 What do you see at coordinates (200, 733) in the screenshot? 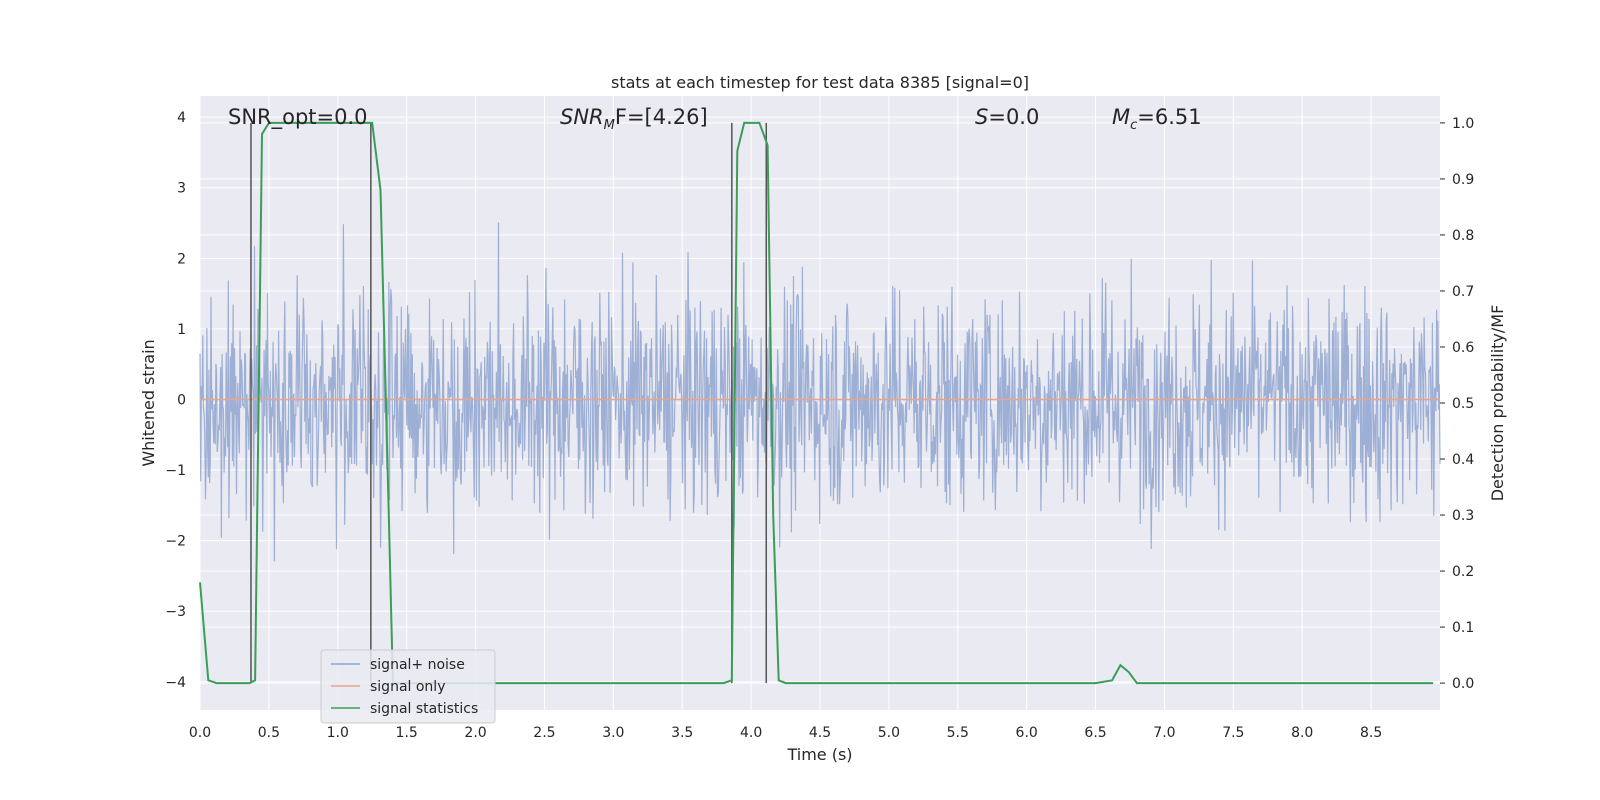
I see `x-tick-label: 0.0` at bounding box center [200, 733].